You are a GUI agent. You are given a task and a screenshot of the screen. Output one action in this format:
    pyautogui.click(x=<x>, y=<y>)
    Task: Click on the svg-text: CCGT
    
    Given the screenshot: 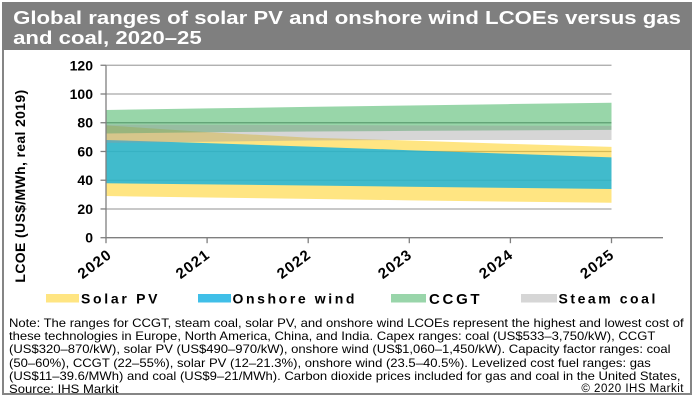 What is the action you would take?
    pyautogui.click(x=455, y=299)
    